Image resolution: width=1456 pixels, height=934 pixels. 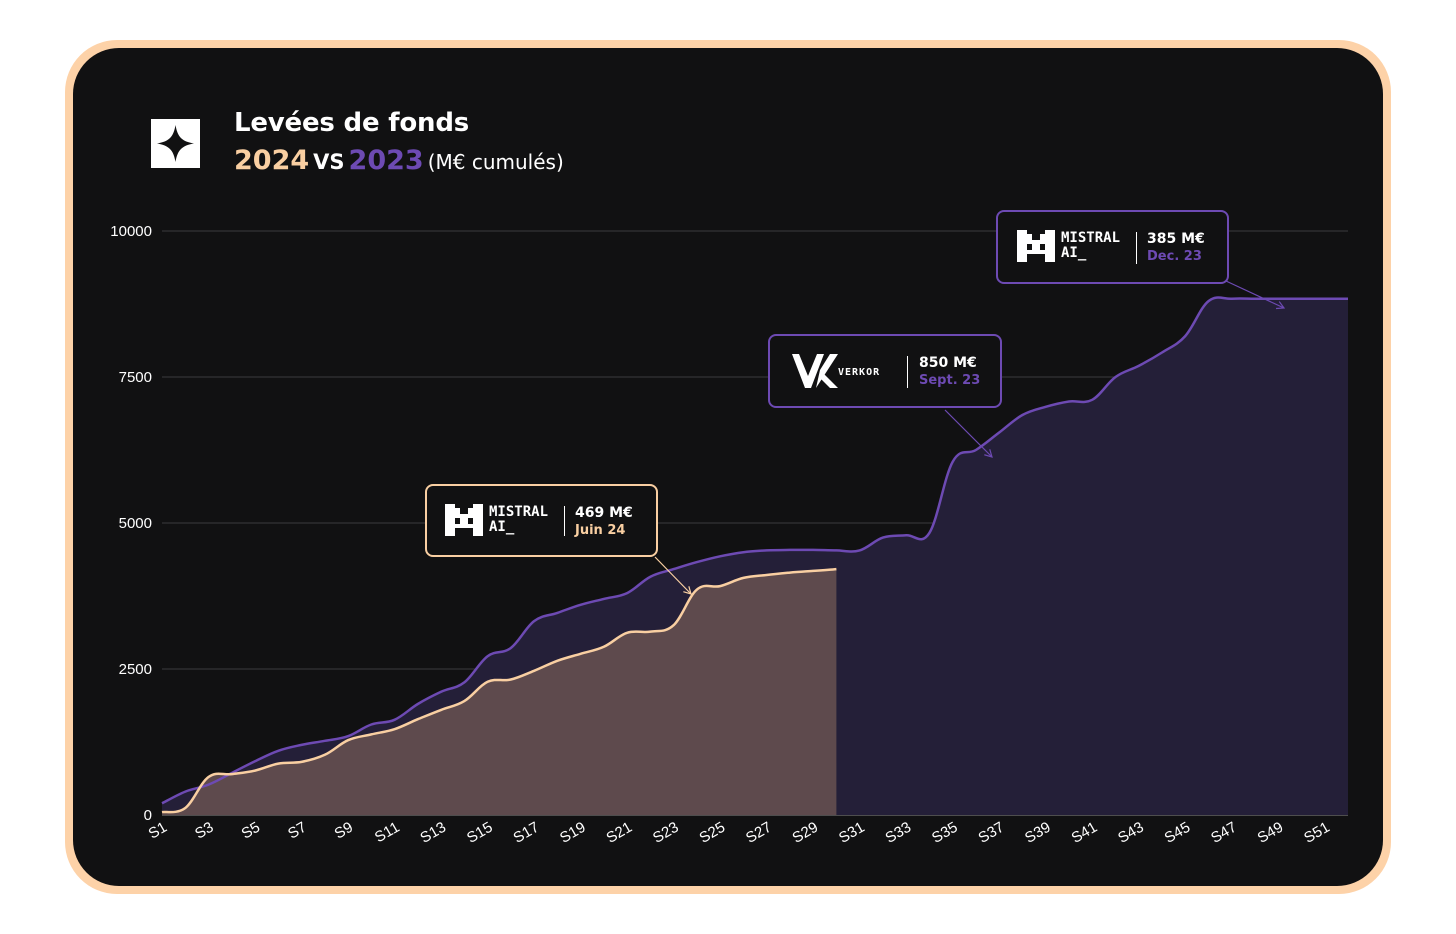 I want to click on x-tick-label: S15, so click(x=480, y=833).